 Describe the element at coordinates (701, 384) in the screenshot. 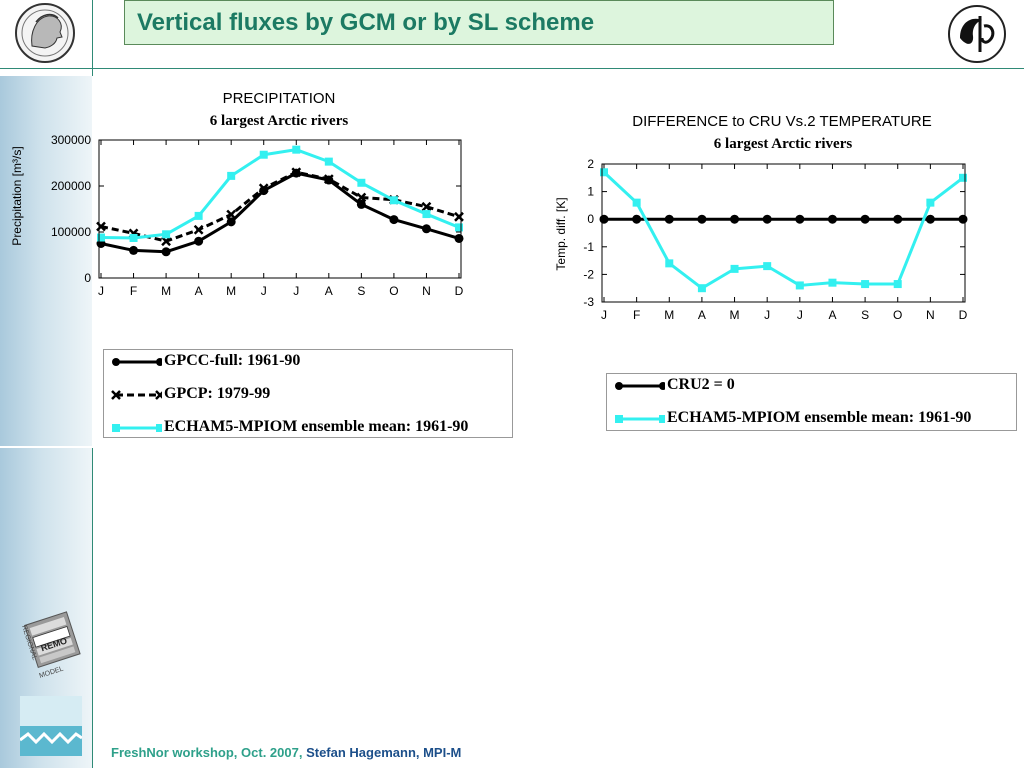

I see `legend-cru2-label: CRU2 = 0` at that location.